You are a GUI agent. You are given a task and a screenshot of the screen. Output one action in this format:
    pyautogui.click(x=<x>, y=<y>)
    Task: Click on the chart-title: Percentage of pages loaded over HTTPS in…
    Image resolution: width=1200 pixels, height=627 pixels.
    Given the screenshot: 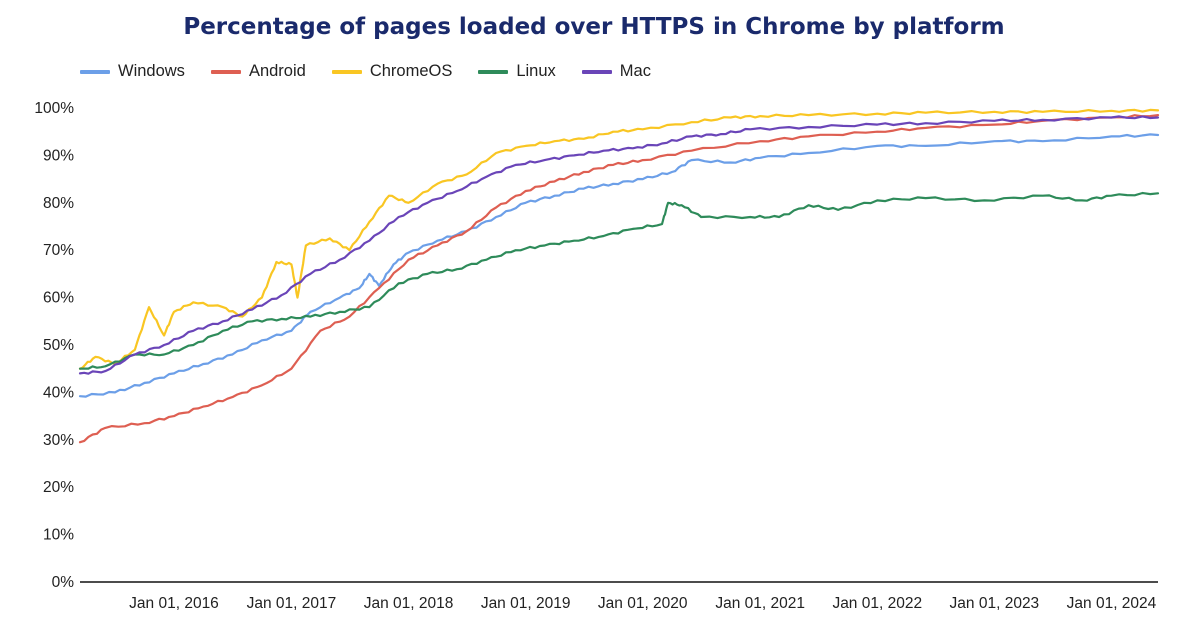 What is the action you would take?
    pyautogui.click(x=594, y=27)
    